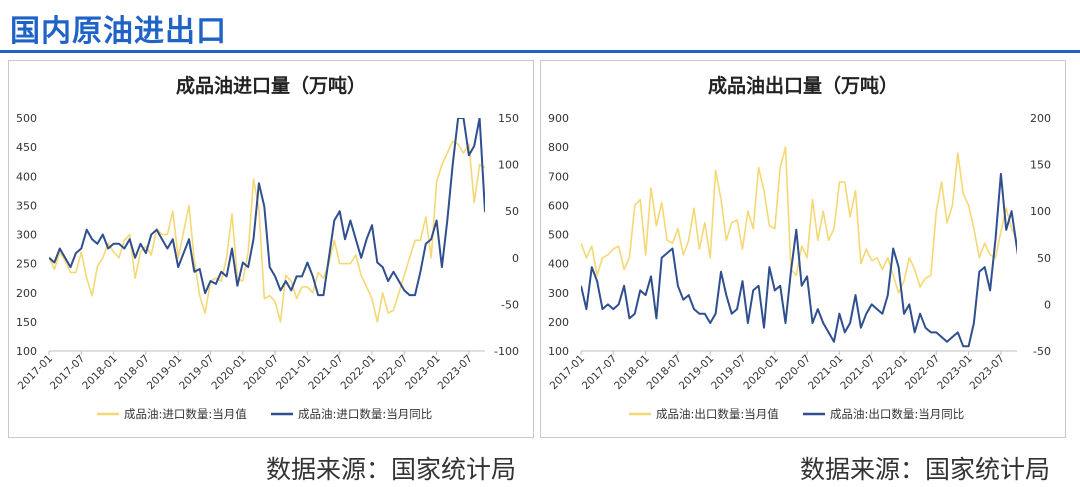 This screenshot has width=1080, height=487. I want to click on y-left-tick-label: 800, so click(558, 147).